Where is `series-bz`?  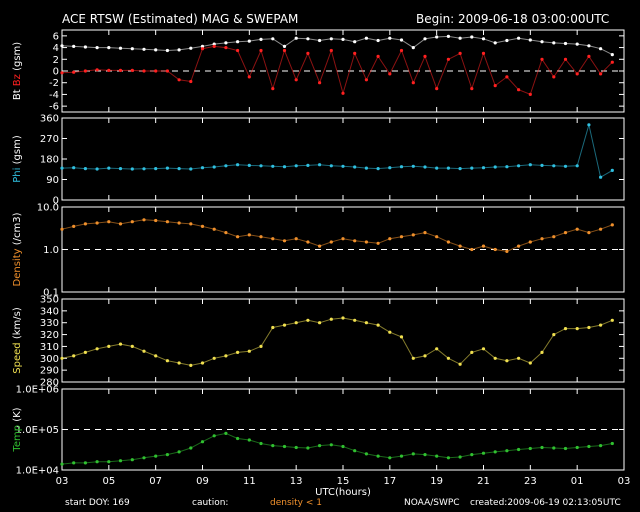
series-bz is located at coordinates (337, 70).